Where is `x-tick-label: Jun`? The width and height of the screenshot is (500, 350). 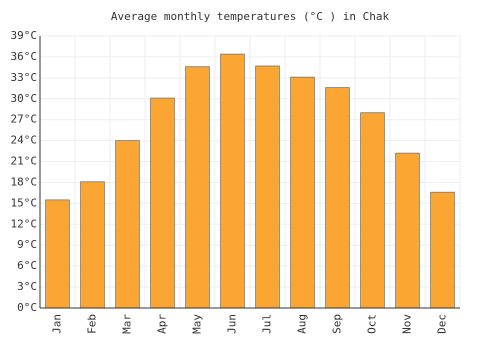
x-tick-label: Jun is located at coordinates (232, 324).